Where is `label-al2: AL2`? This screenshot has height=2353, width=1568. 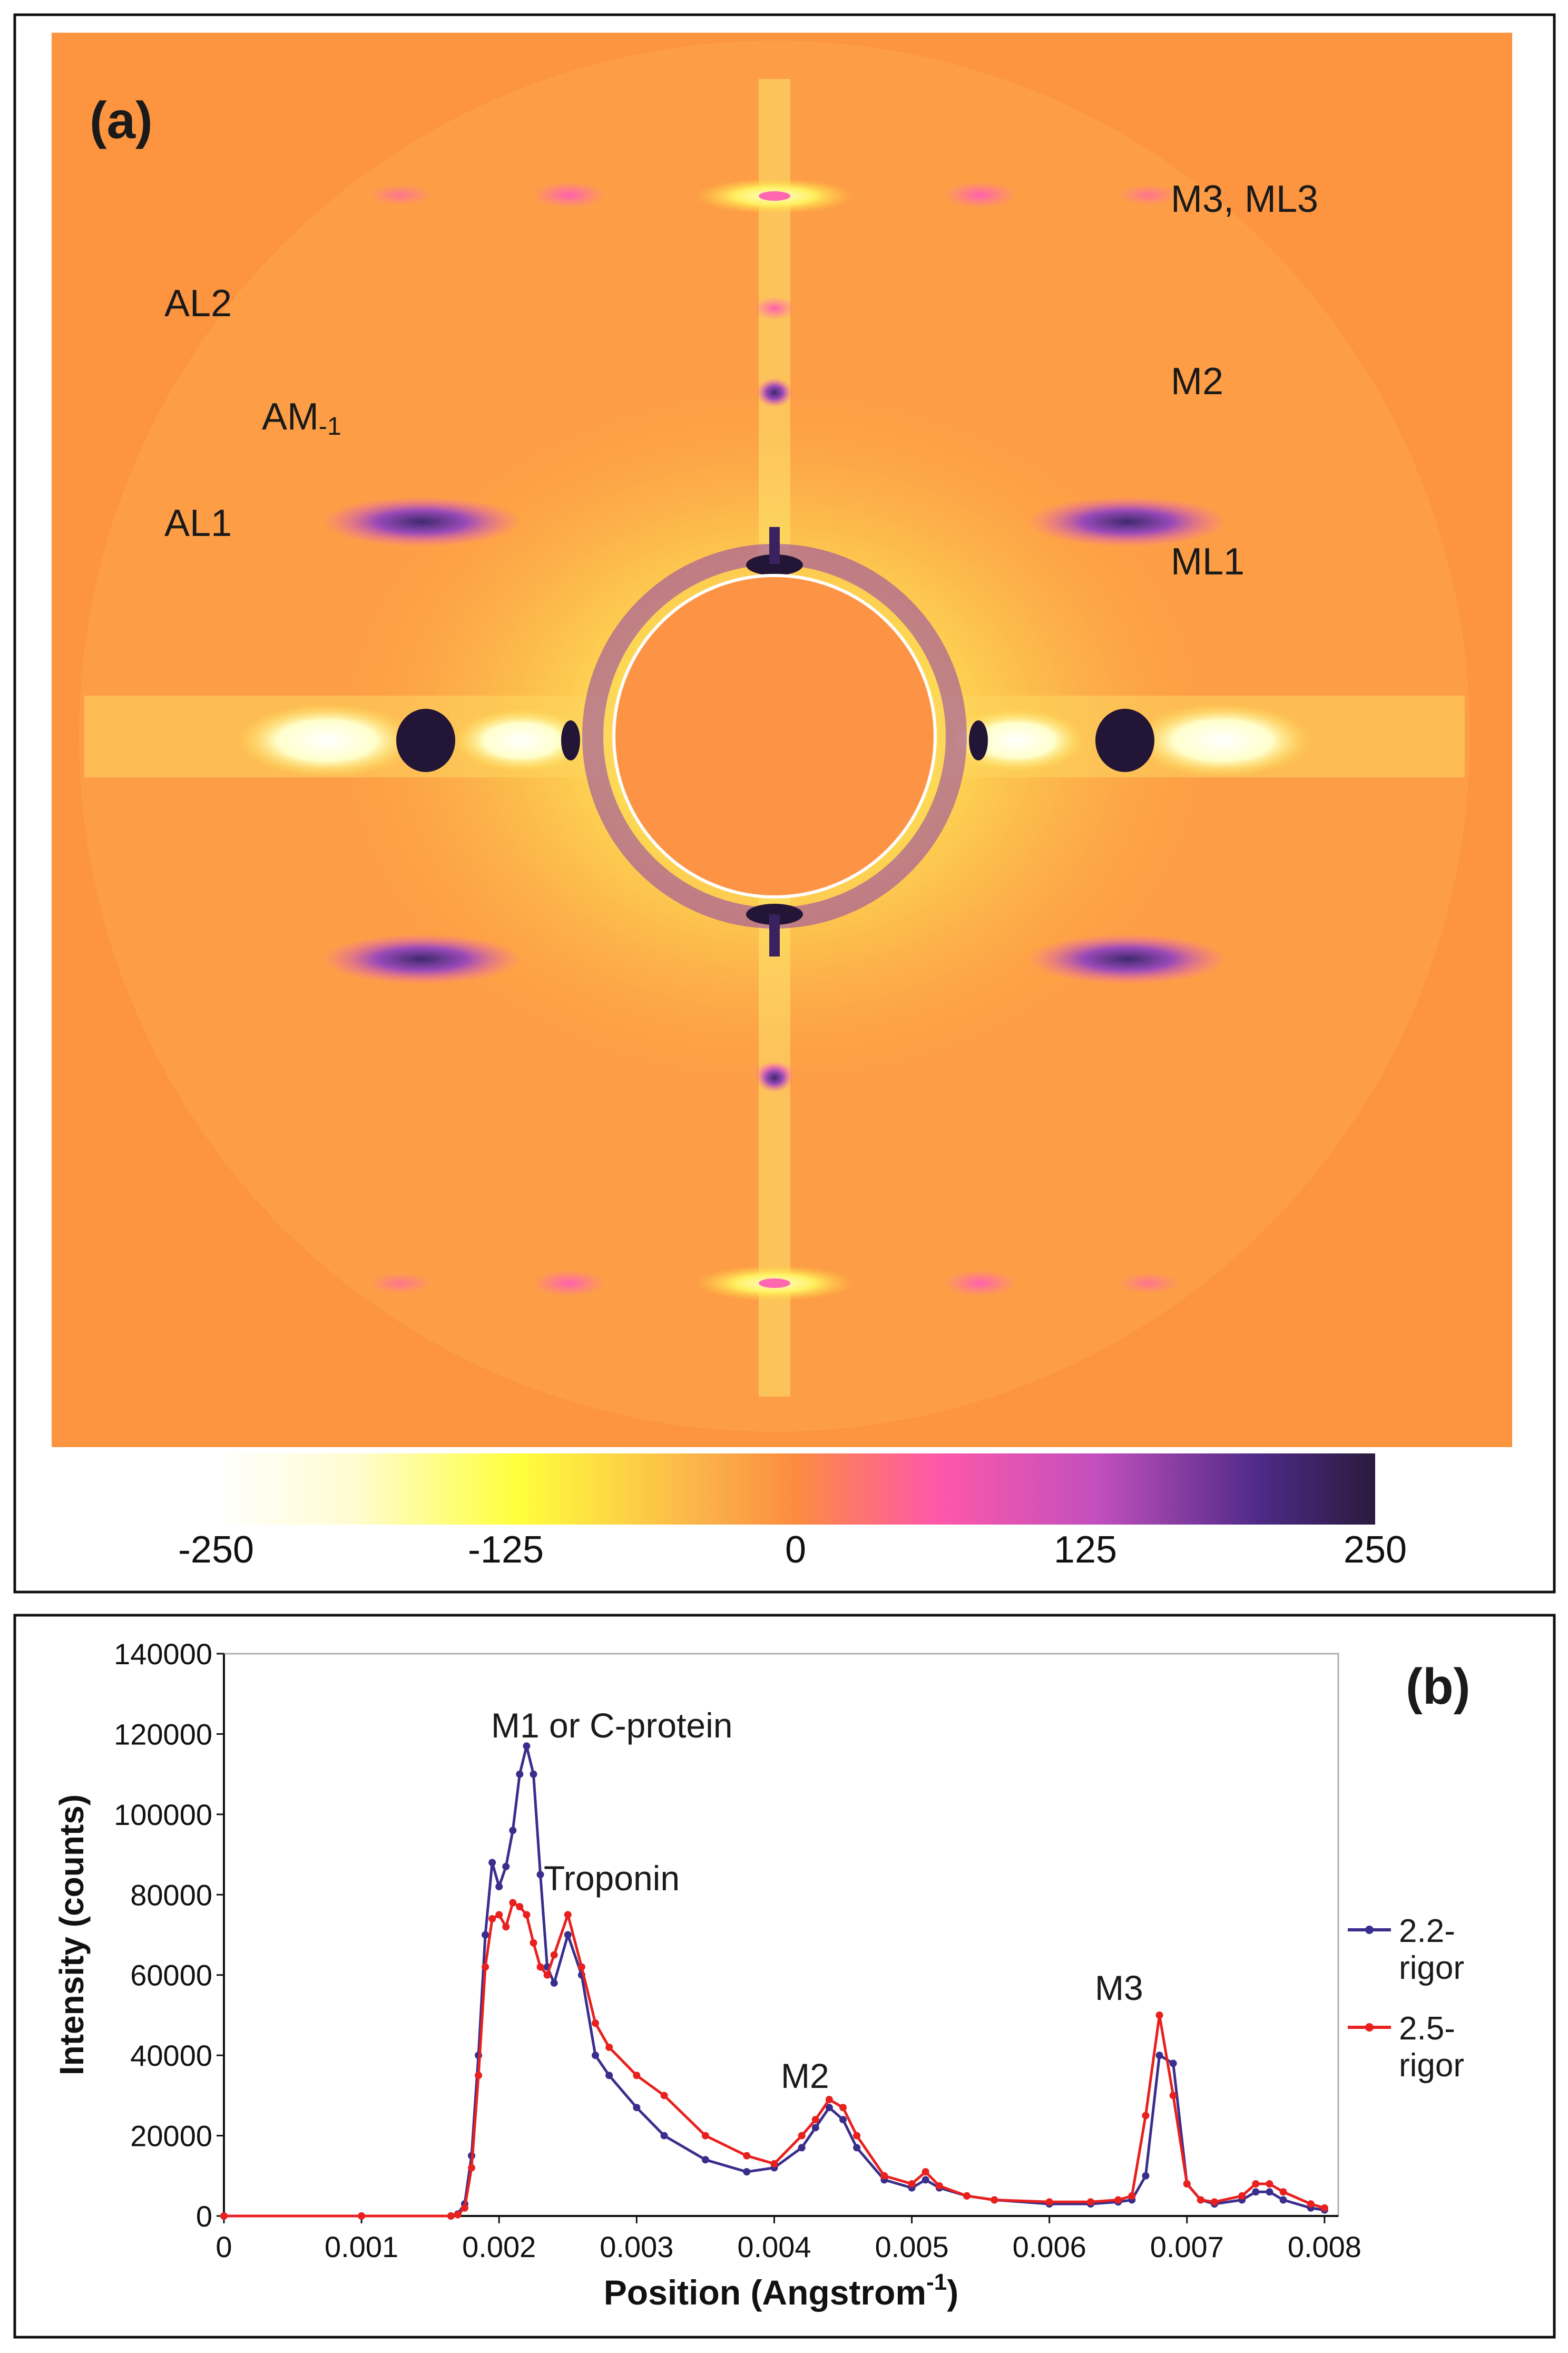 label-al2: AL2 is located at coordinates (198, 303).